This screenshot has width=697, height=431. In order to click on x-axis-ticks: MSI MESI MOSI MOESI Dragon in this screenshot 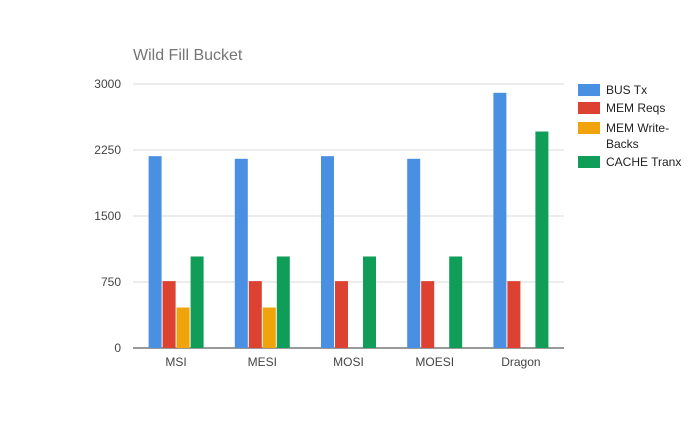, I will do `click(352, 362)`.